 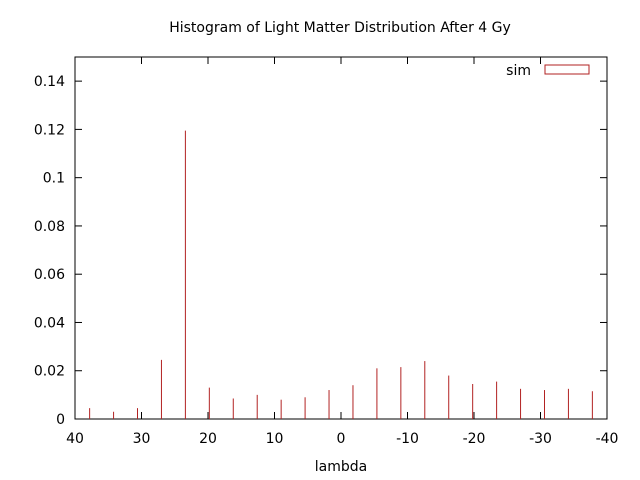 I want to click on x-tick-label: 20, so click(x=208, y=439).